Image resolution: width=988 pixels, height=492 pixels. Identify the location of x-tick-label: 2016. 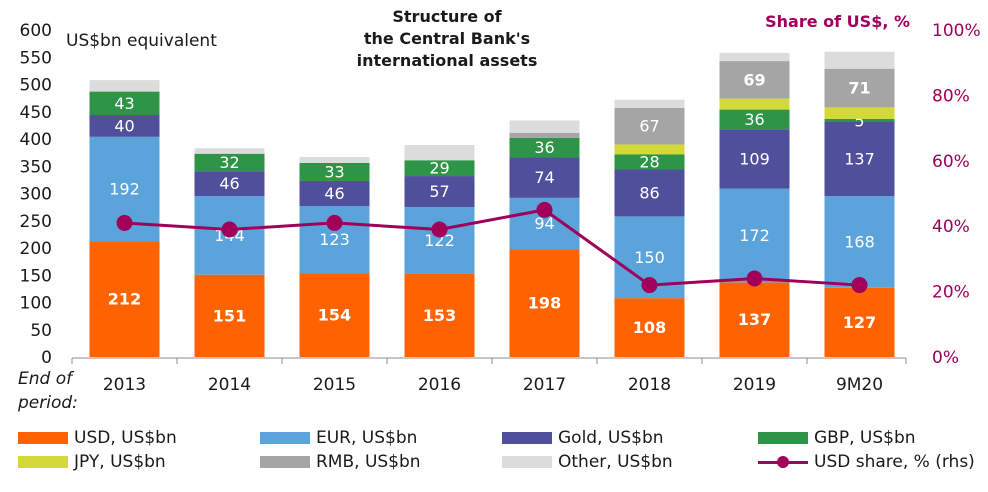
(439, 385).